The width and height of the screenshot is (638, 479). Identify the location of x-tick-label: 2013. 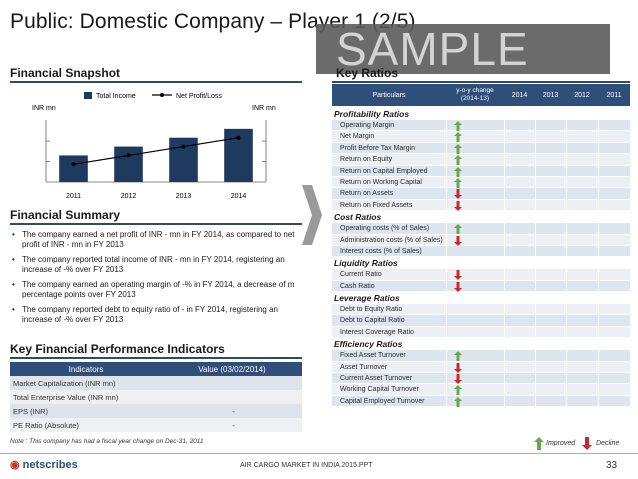
(184, 196).